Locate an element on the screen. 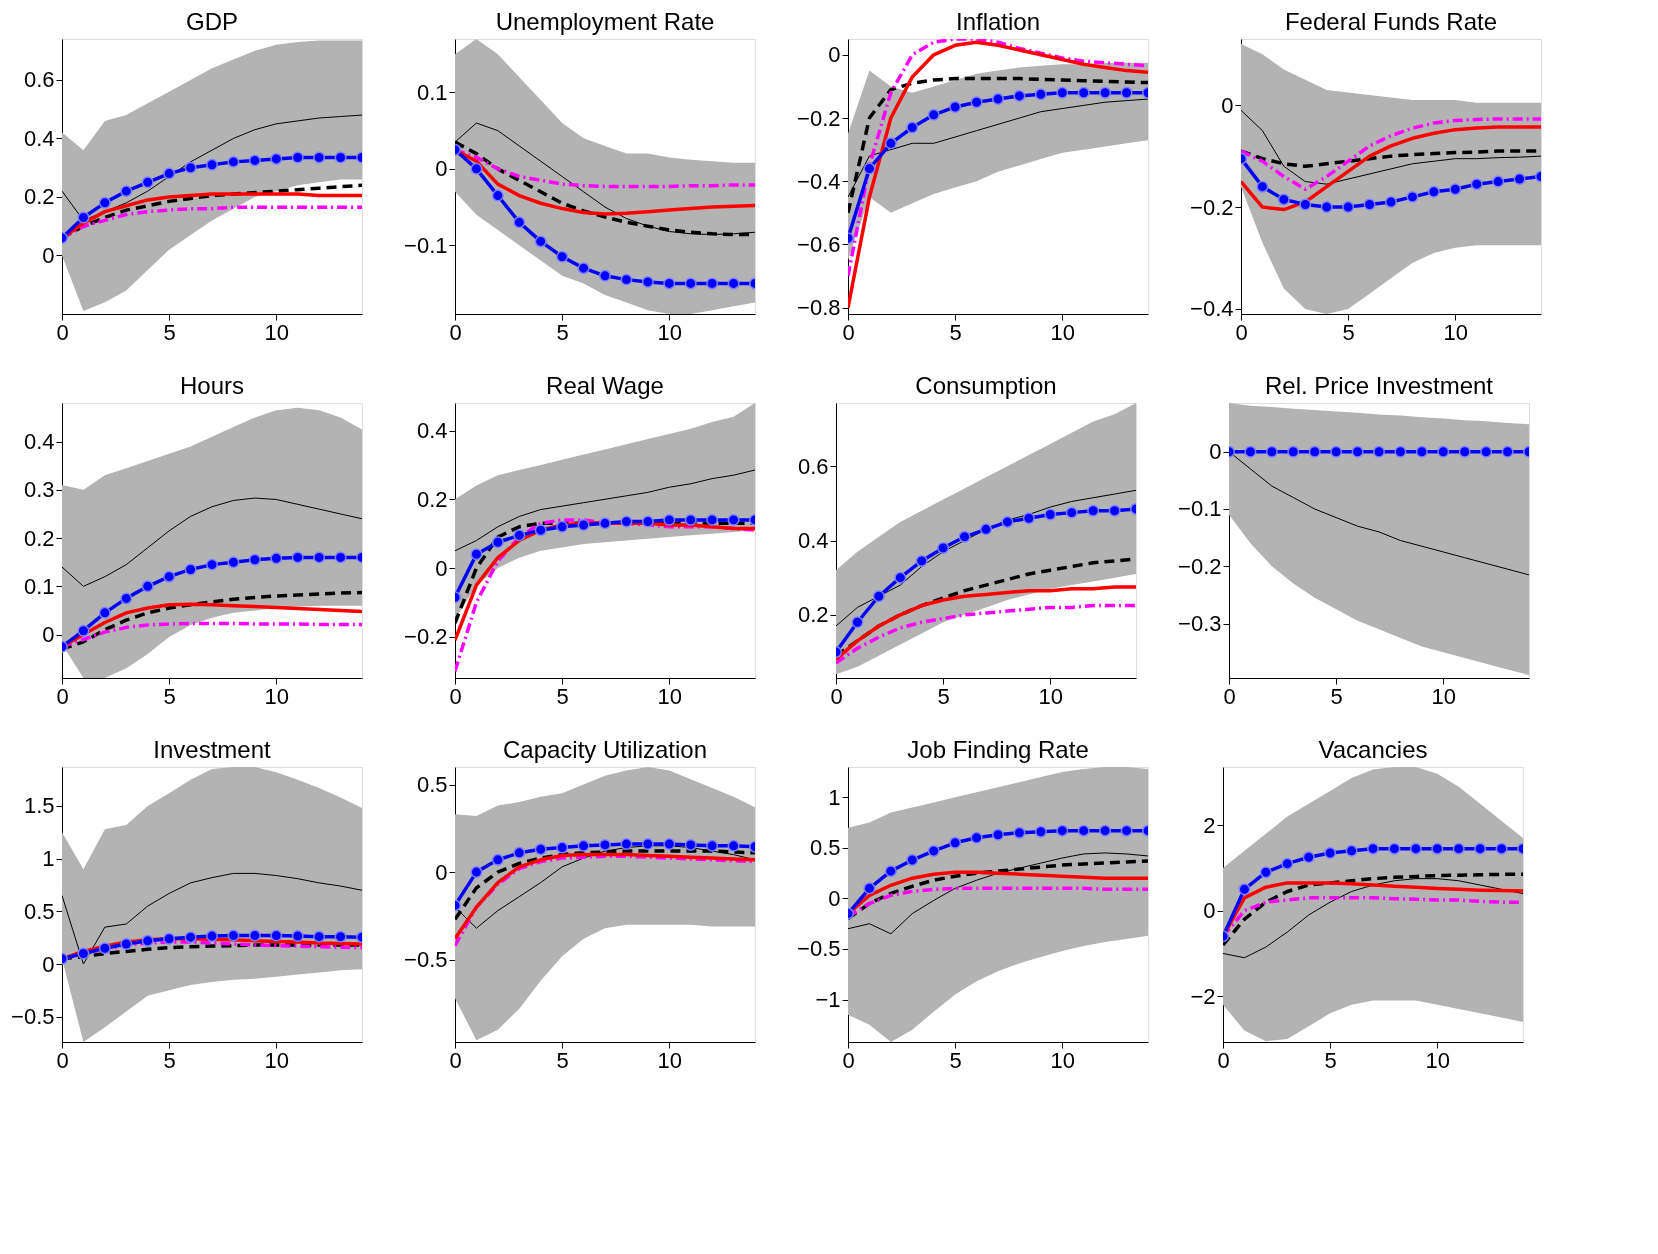  y-tick-label: −2 is located at coordinates (1203, 996).